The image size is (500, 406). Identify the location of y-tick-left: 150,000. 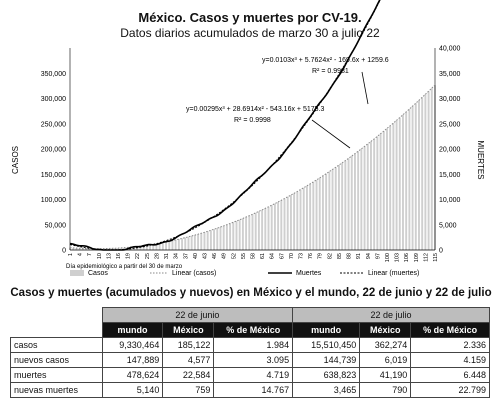
(53, 175).